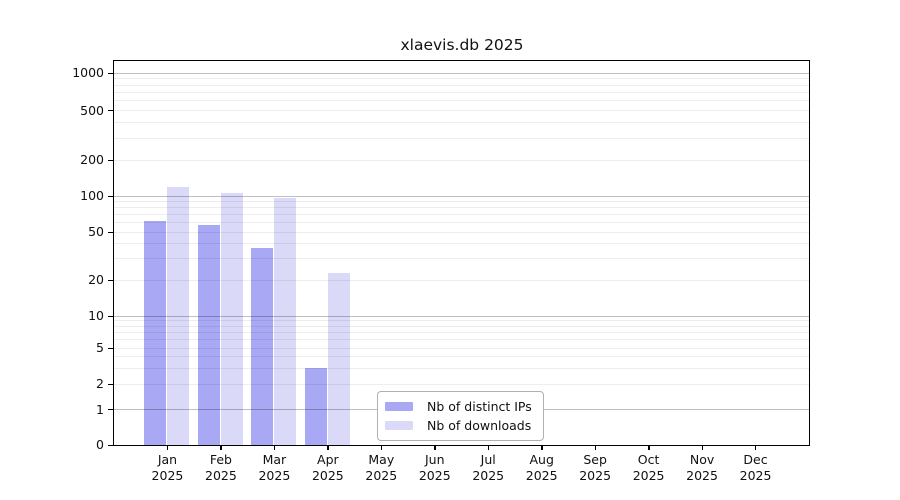 This screenshot has height=500, width=900. I want to click on x-tick-label-oct: Oct 2025, so click(648, 467).